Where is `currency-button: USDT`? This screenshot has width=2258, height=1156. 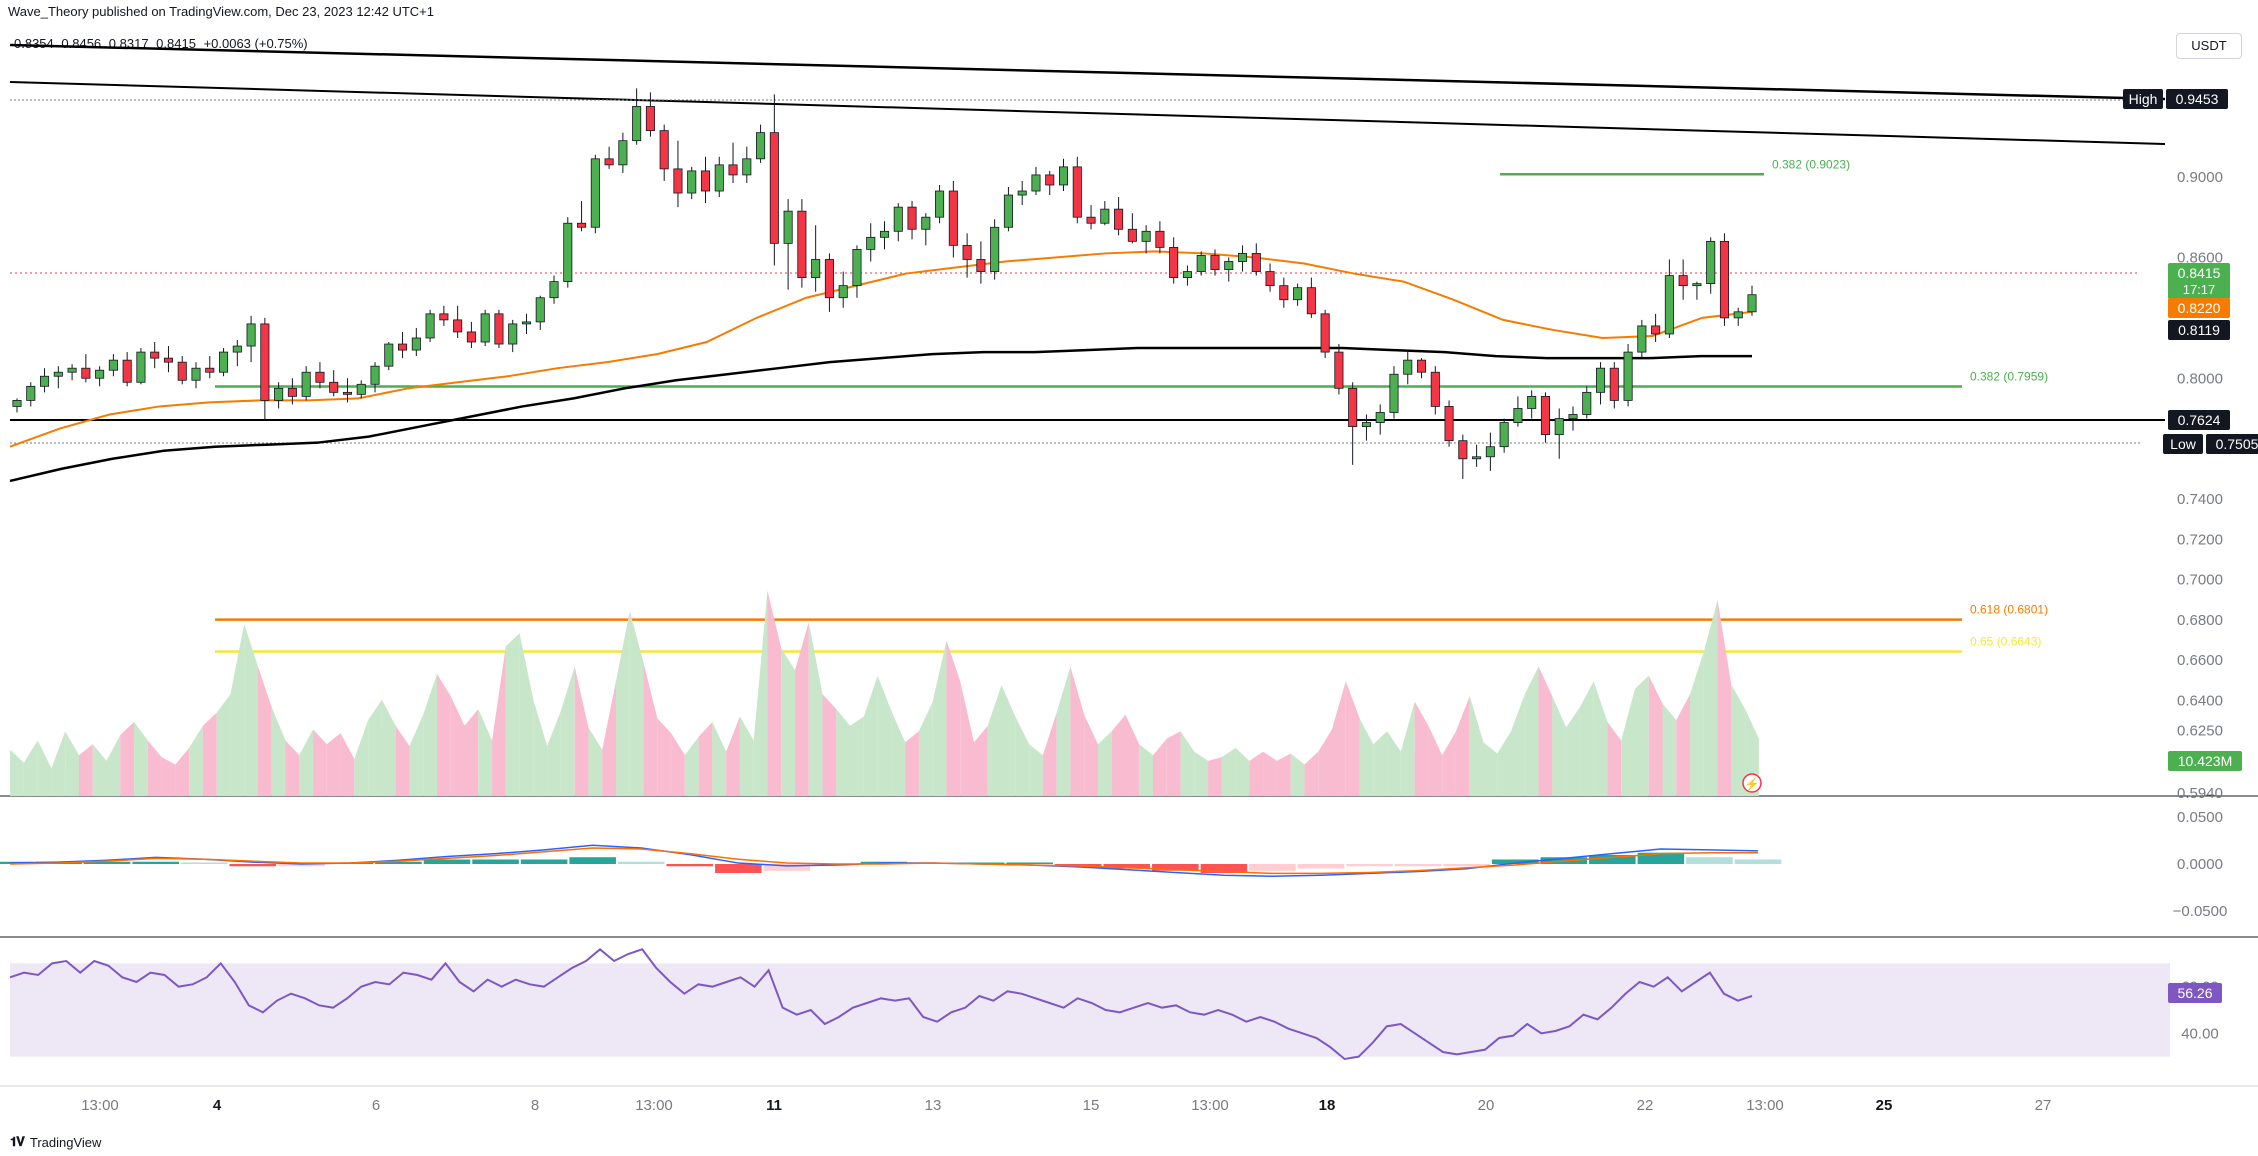
currency-button: USDT is located at coordinates (2209, 46).